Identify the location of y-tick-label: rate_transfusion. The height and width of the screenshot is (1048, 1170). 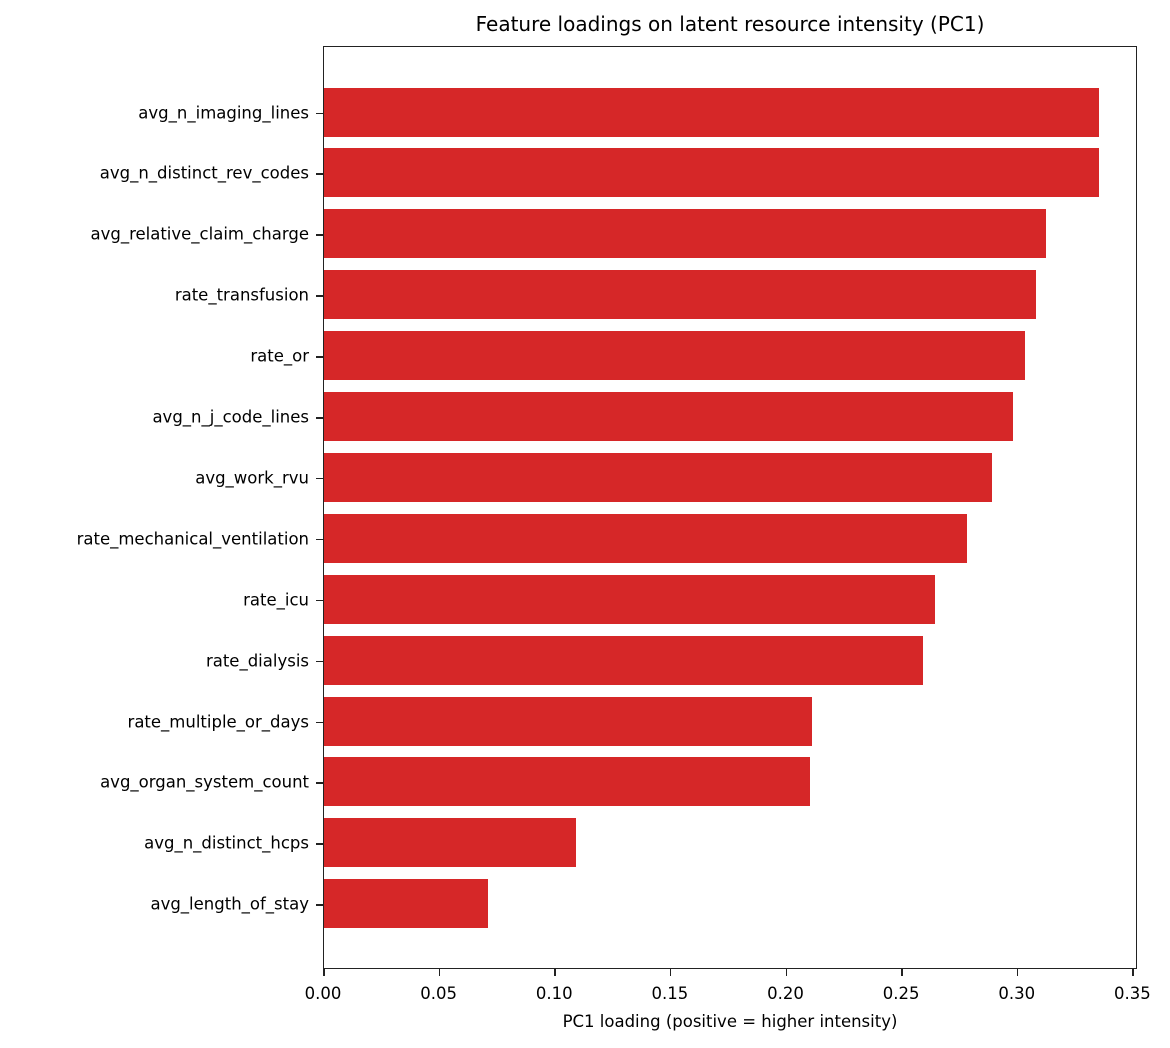
(241, 295).